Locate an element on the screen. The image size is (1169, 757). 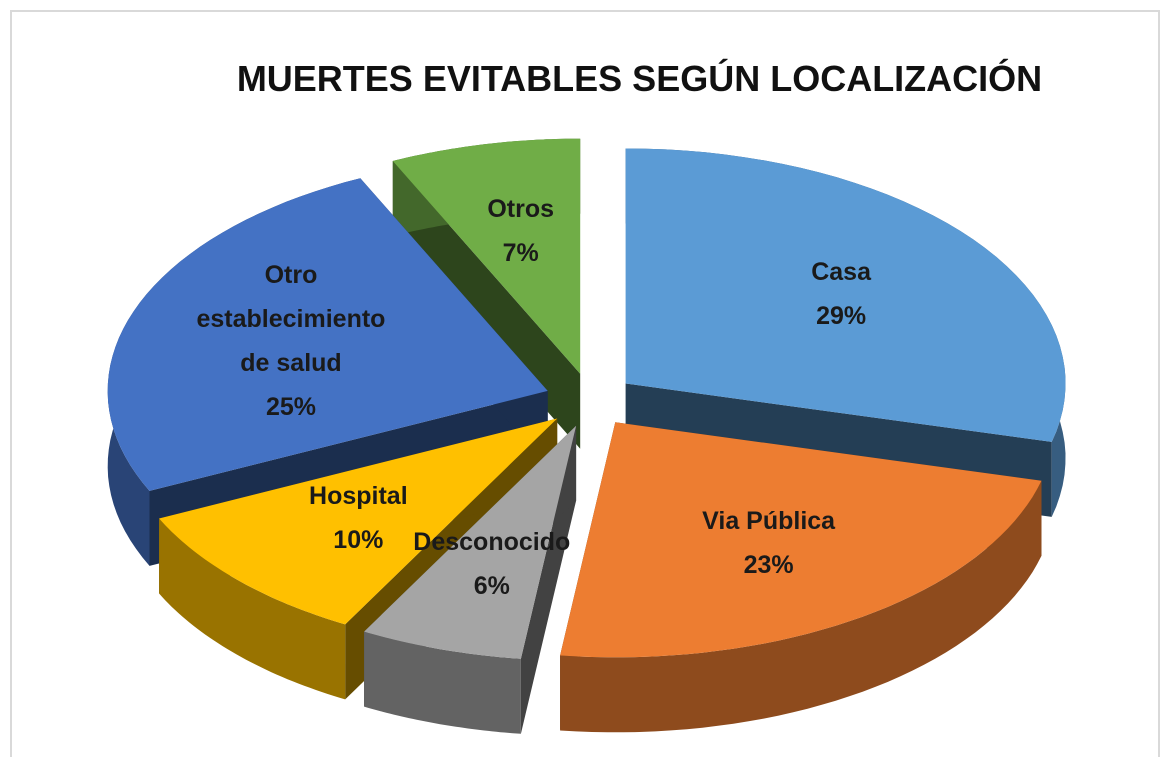
value-label: 10% is located at coordinates (358, 540).